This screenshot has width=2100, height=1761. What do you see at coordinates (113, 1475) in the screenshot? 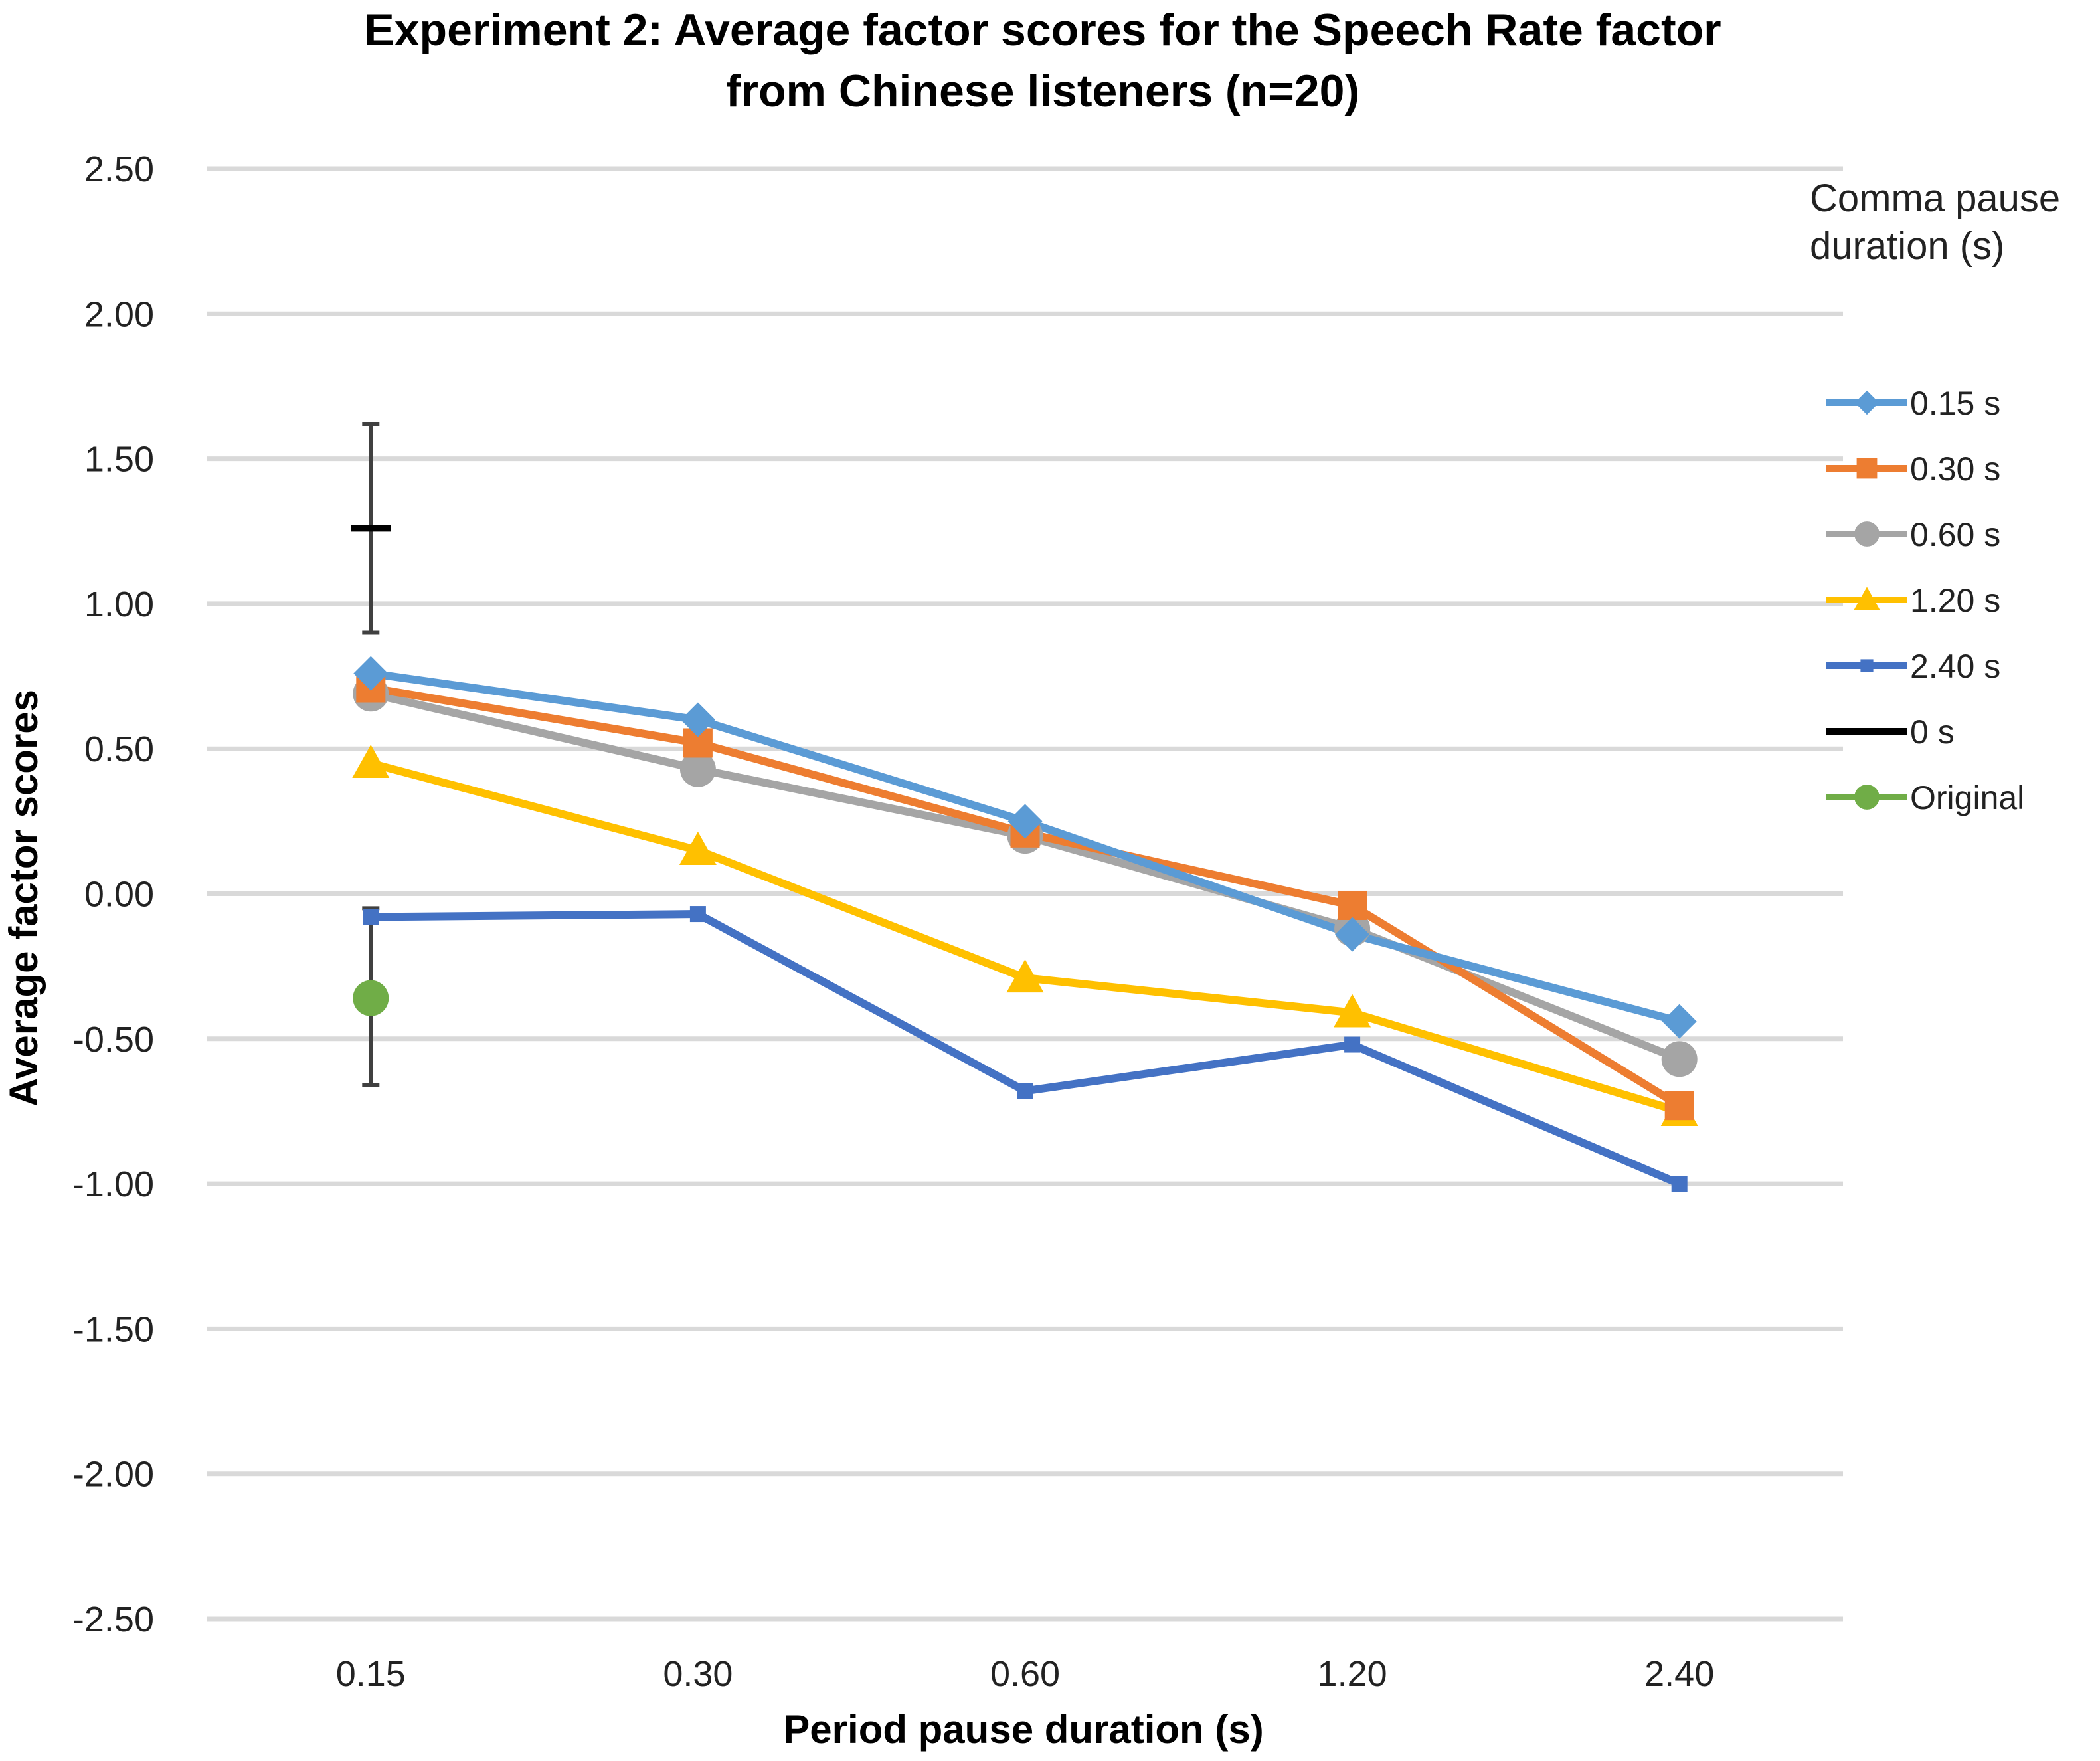
I see `y-tick-label: -2.00` at bounding box center [113, 1475].